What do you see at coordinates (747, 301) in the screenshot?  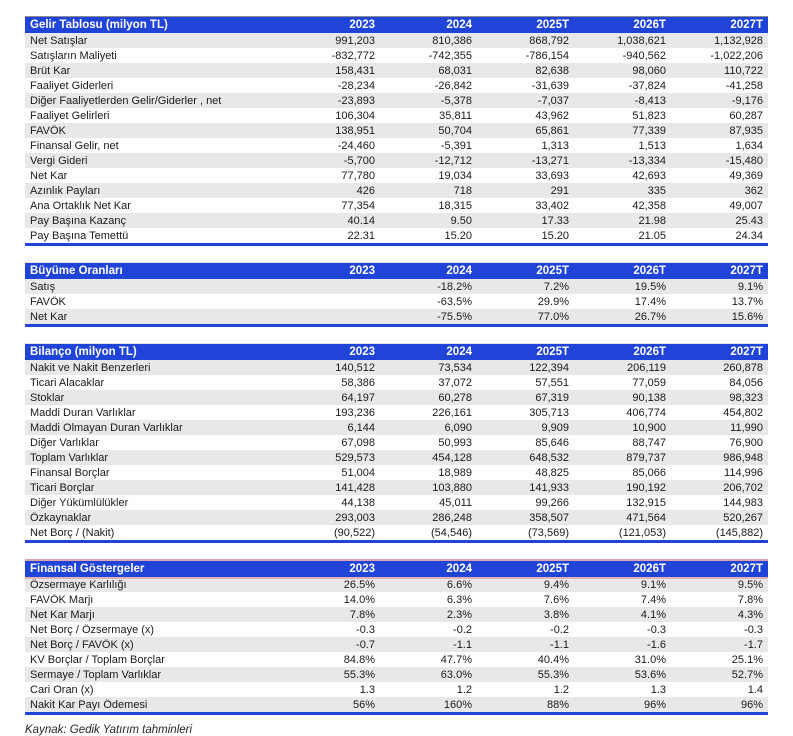 I see `cell-value: 13.7%` at bounding box center [747, 301].